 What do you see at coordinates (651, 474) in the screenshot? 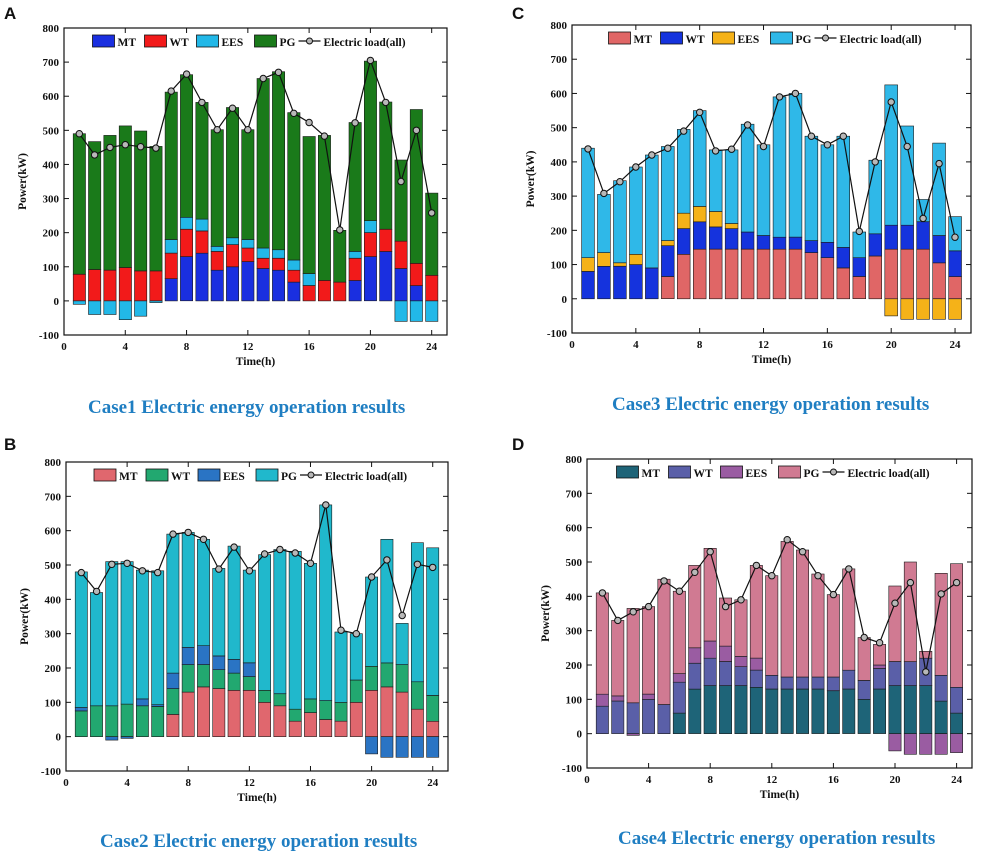
I see `legend-label-mt: MT` at bounding box center [651, 474].